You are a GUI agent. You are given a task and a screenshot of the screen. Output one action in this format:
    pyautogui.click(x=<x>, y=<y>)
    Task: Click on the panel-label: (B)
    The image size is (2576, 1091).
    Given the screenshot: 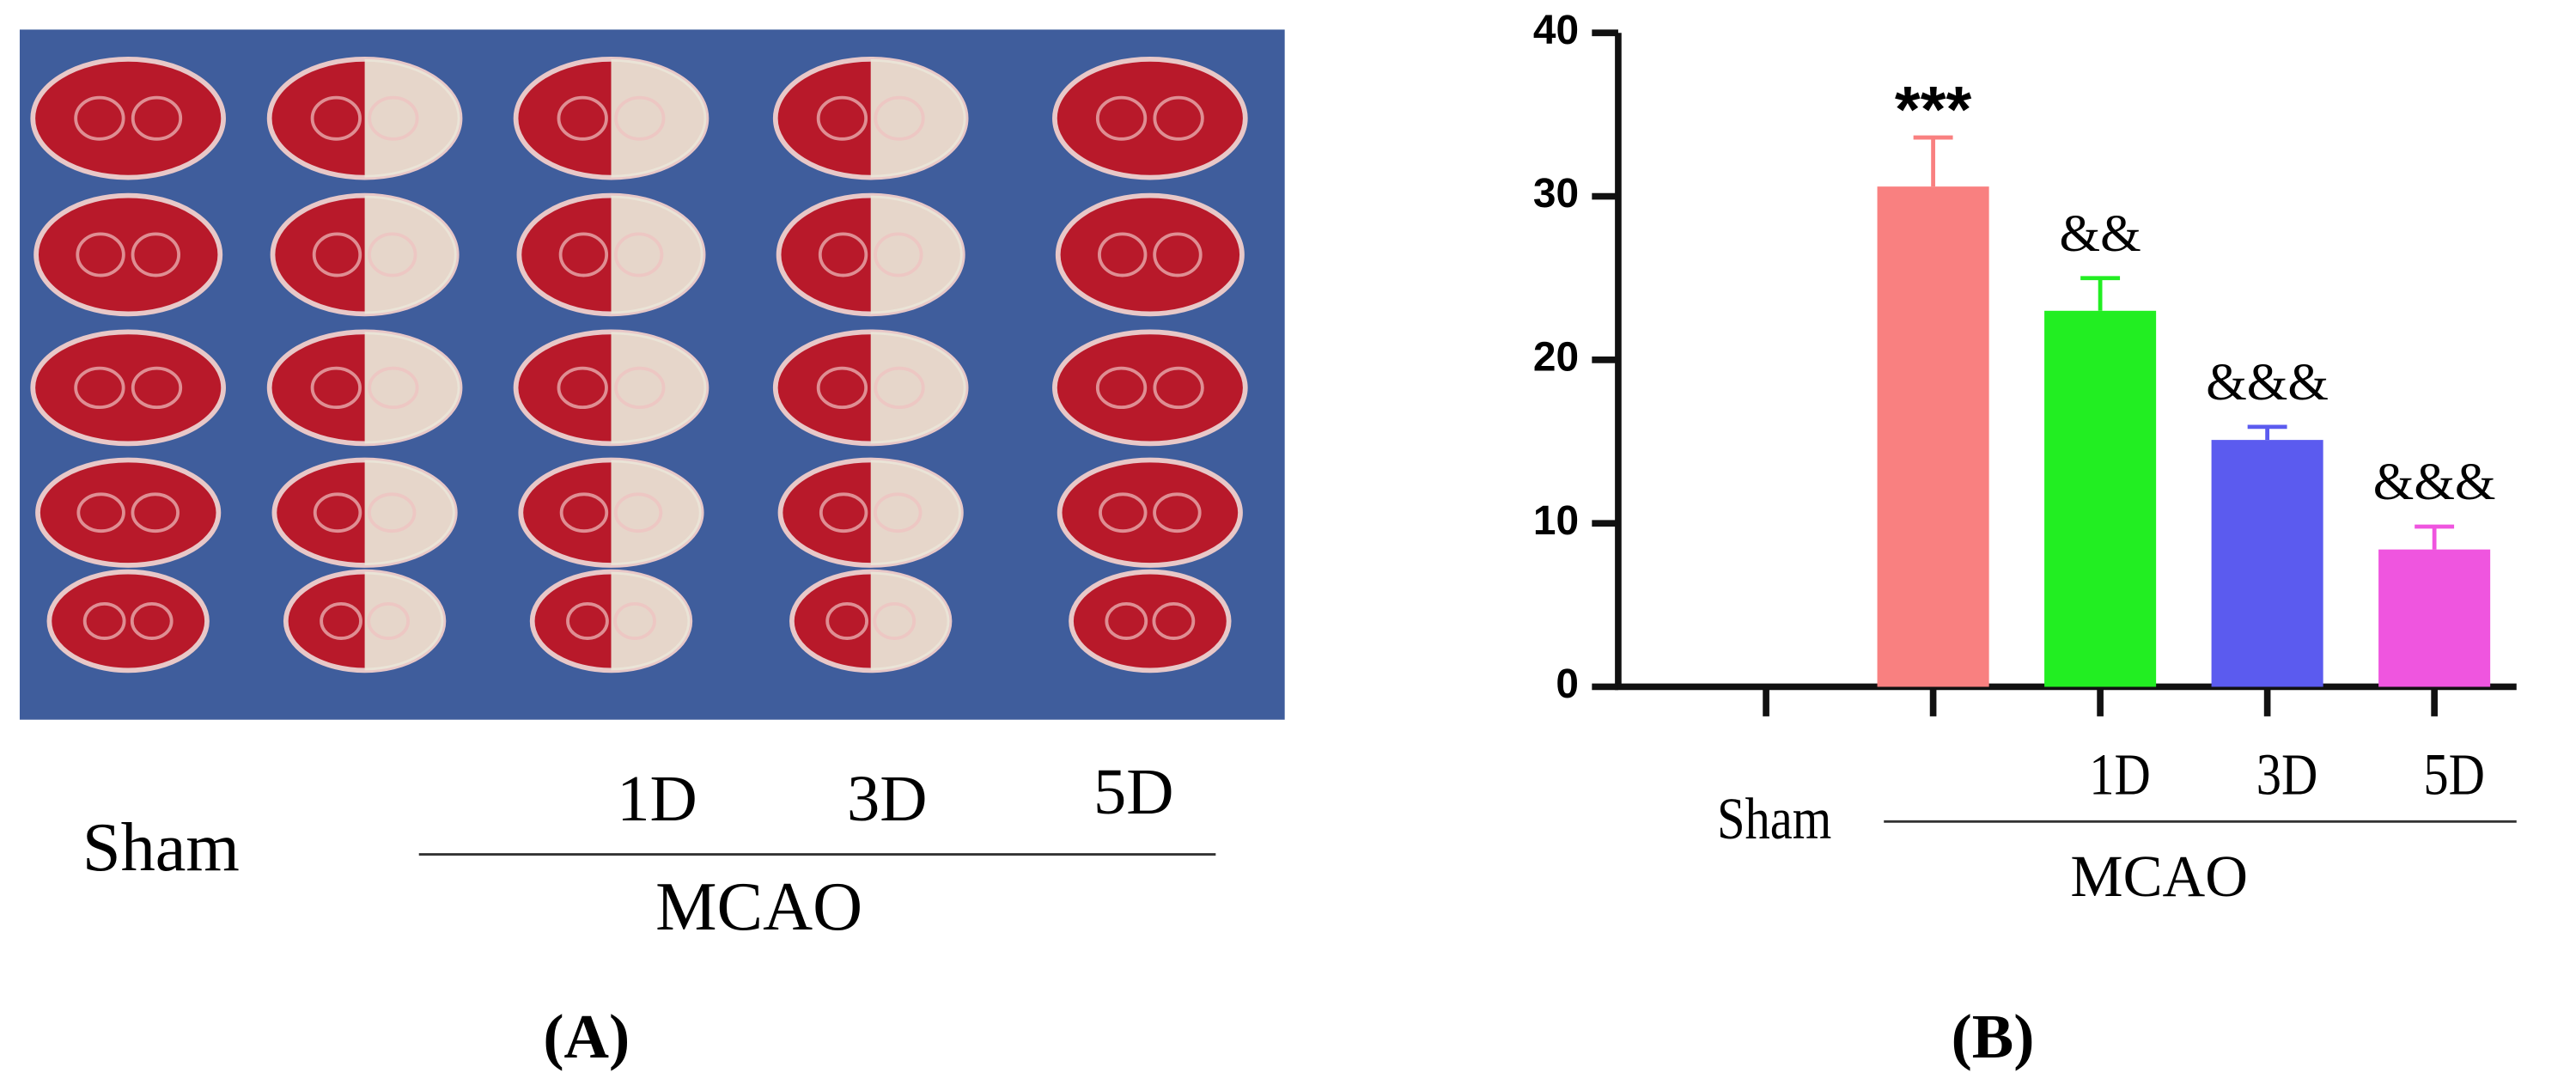 What is the action you would take?
    pyautogui.click(x=1993, y=1036)
    